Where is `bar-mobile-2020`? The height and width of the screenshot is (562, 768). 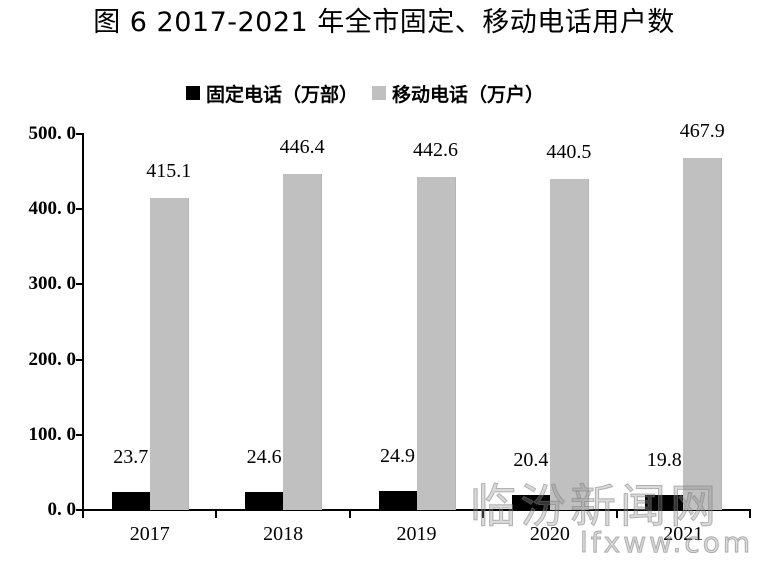 bar-mobile-2020 is located at coordinates (569, 344).